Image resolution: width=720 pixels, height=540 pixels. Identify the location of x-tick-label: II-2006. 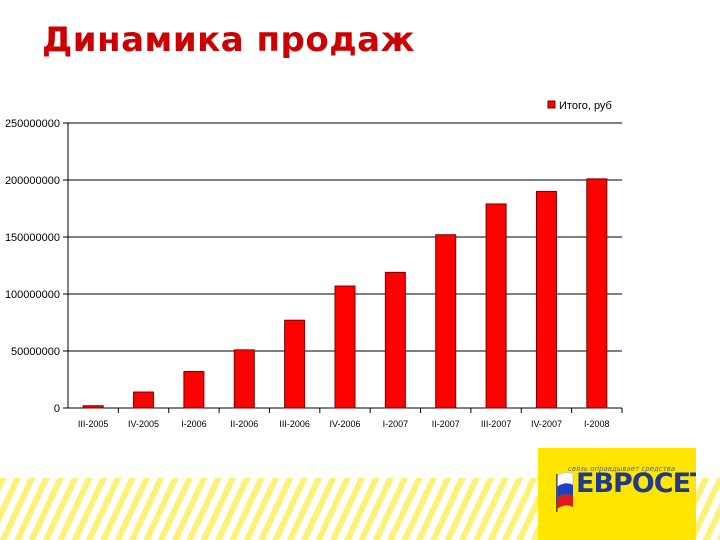
(244, 424).